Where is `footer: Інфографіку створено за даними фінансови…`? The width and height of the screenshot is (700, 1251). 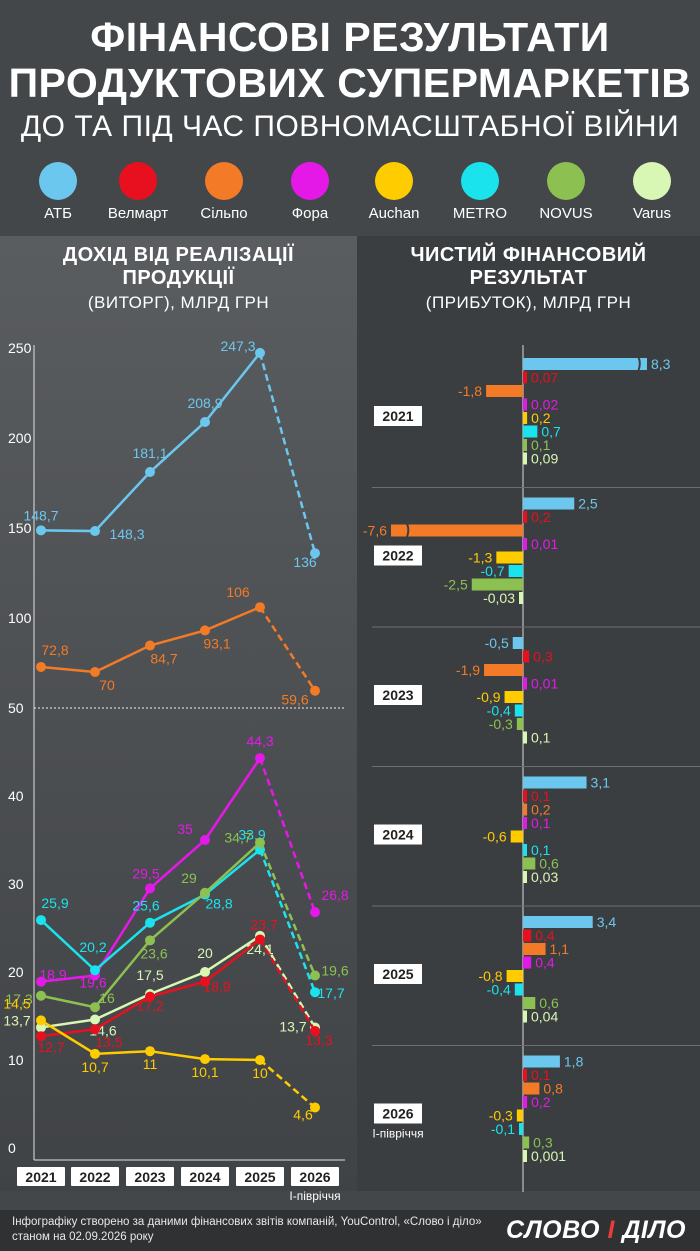 footer: Інфографіку створено за даними фінансови… is located at coordinates (350, 1230).